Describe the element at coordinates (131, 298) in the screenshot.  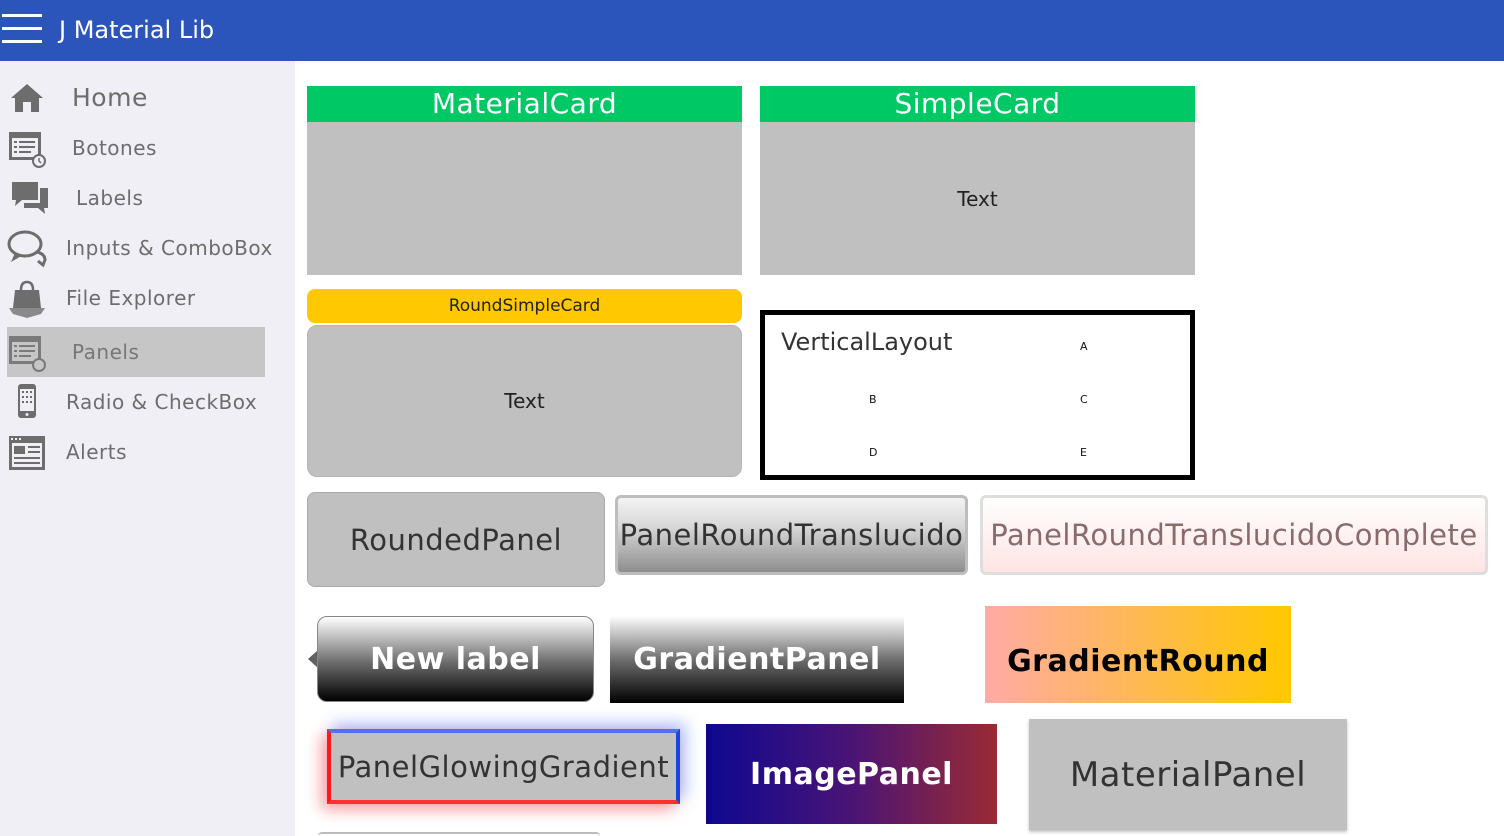
I see `sidebar-item-label: File Explorer` at that location.